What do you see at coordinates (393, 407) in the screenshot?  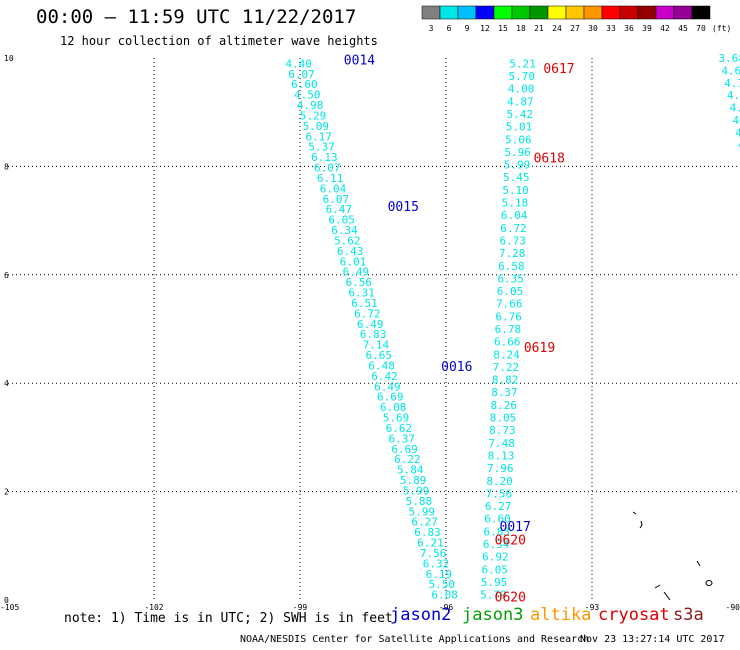 I see `swh-value: 6.08` at bounding box center [393, 407].